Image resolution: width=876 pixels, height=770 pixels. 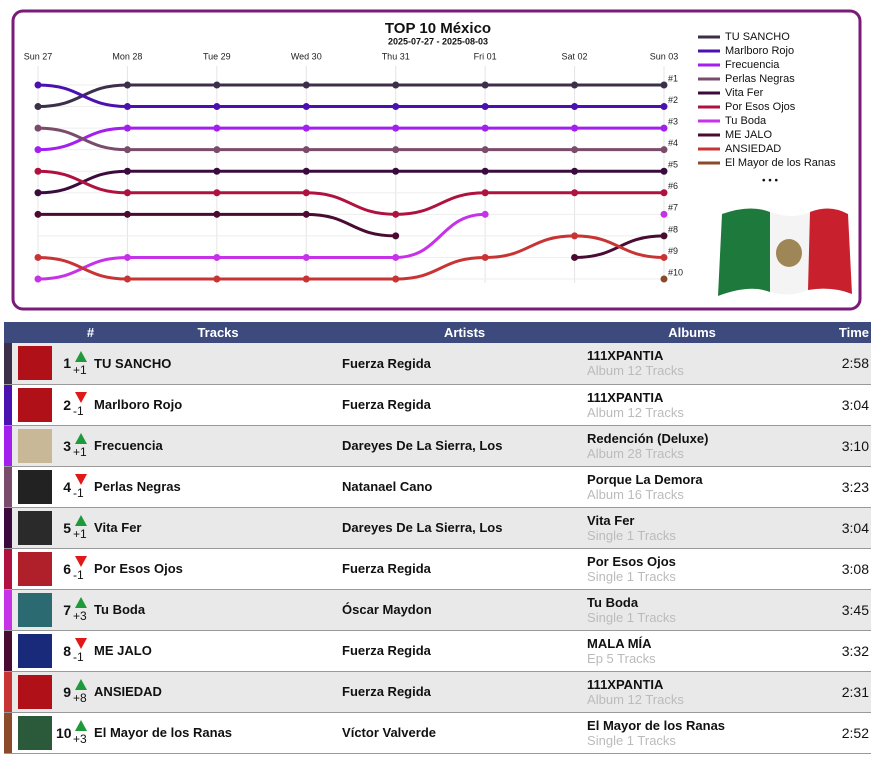 I want to click on x-tick-label: Tue 29, so click(x=217, y=56).